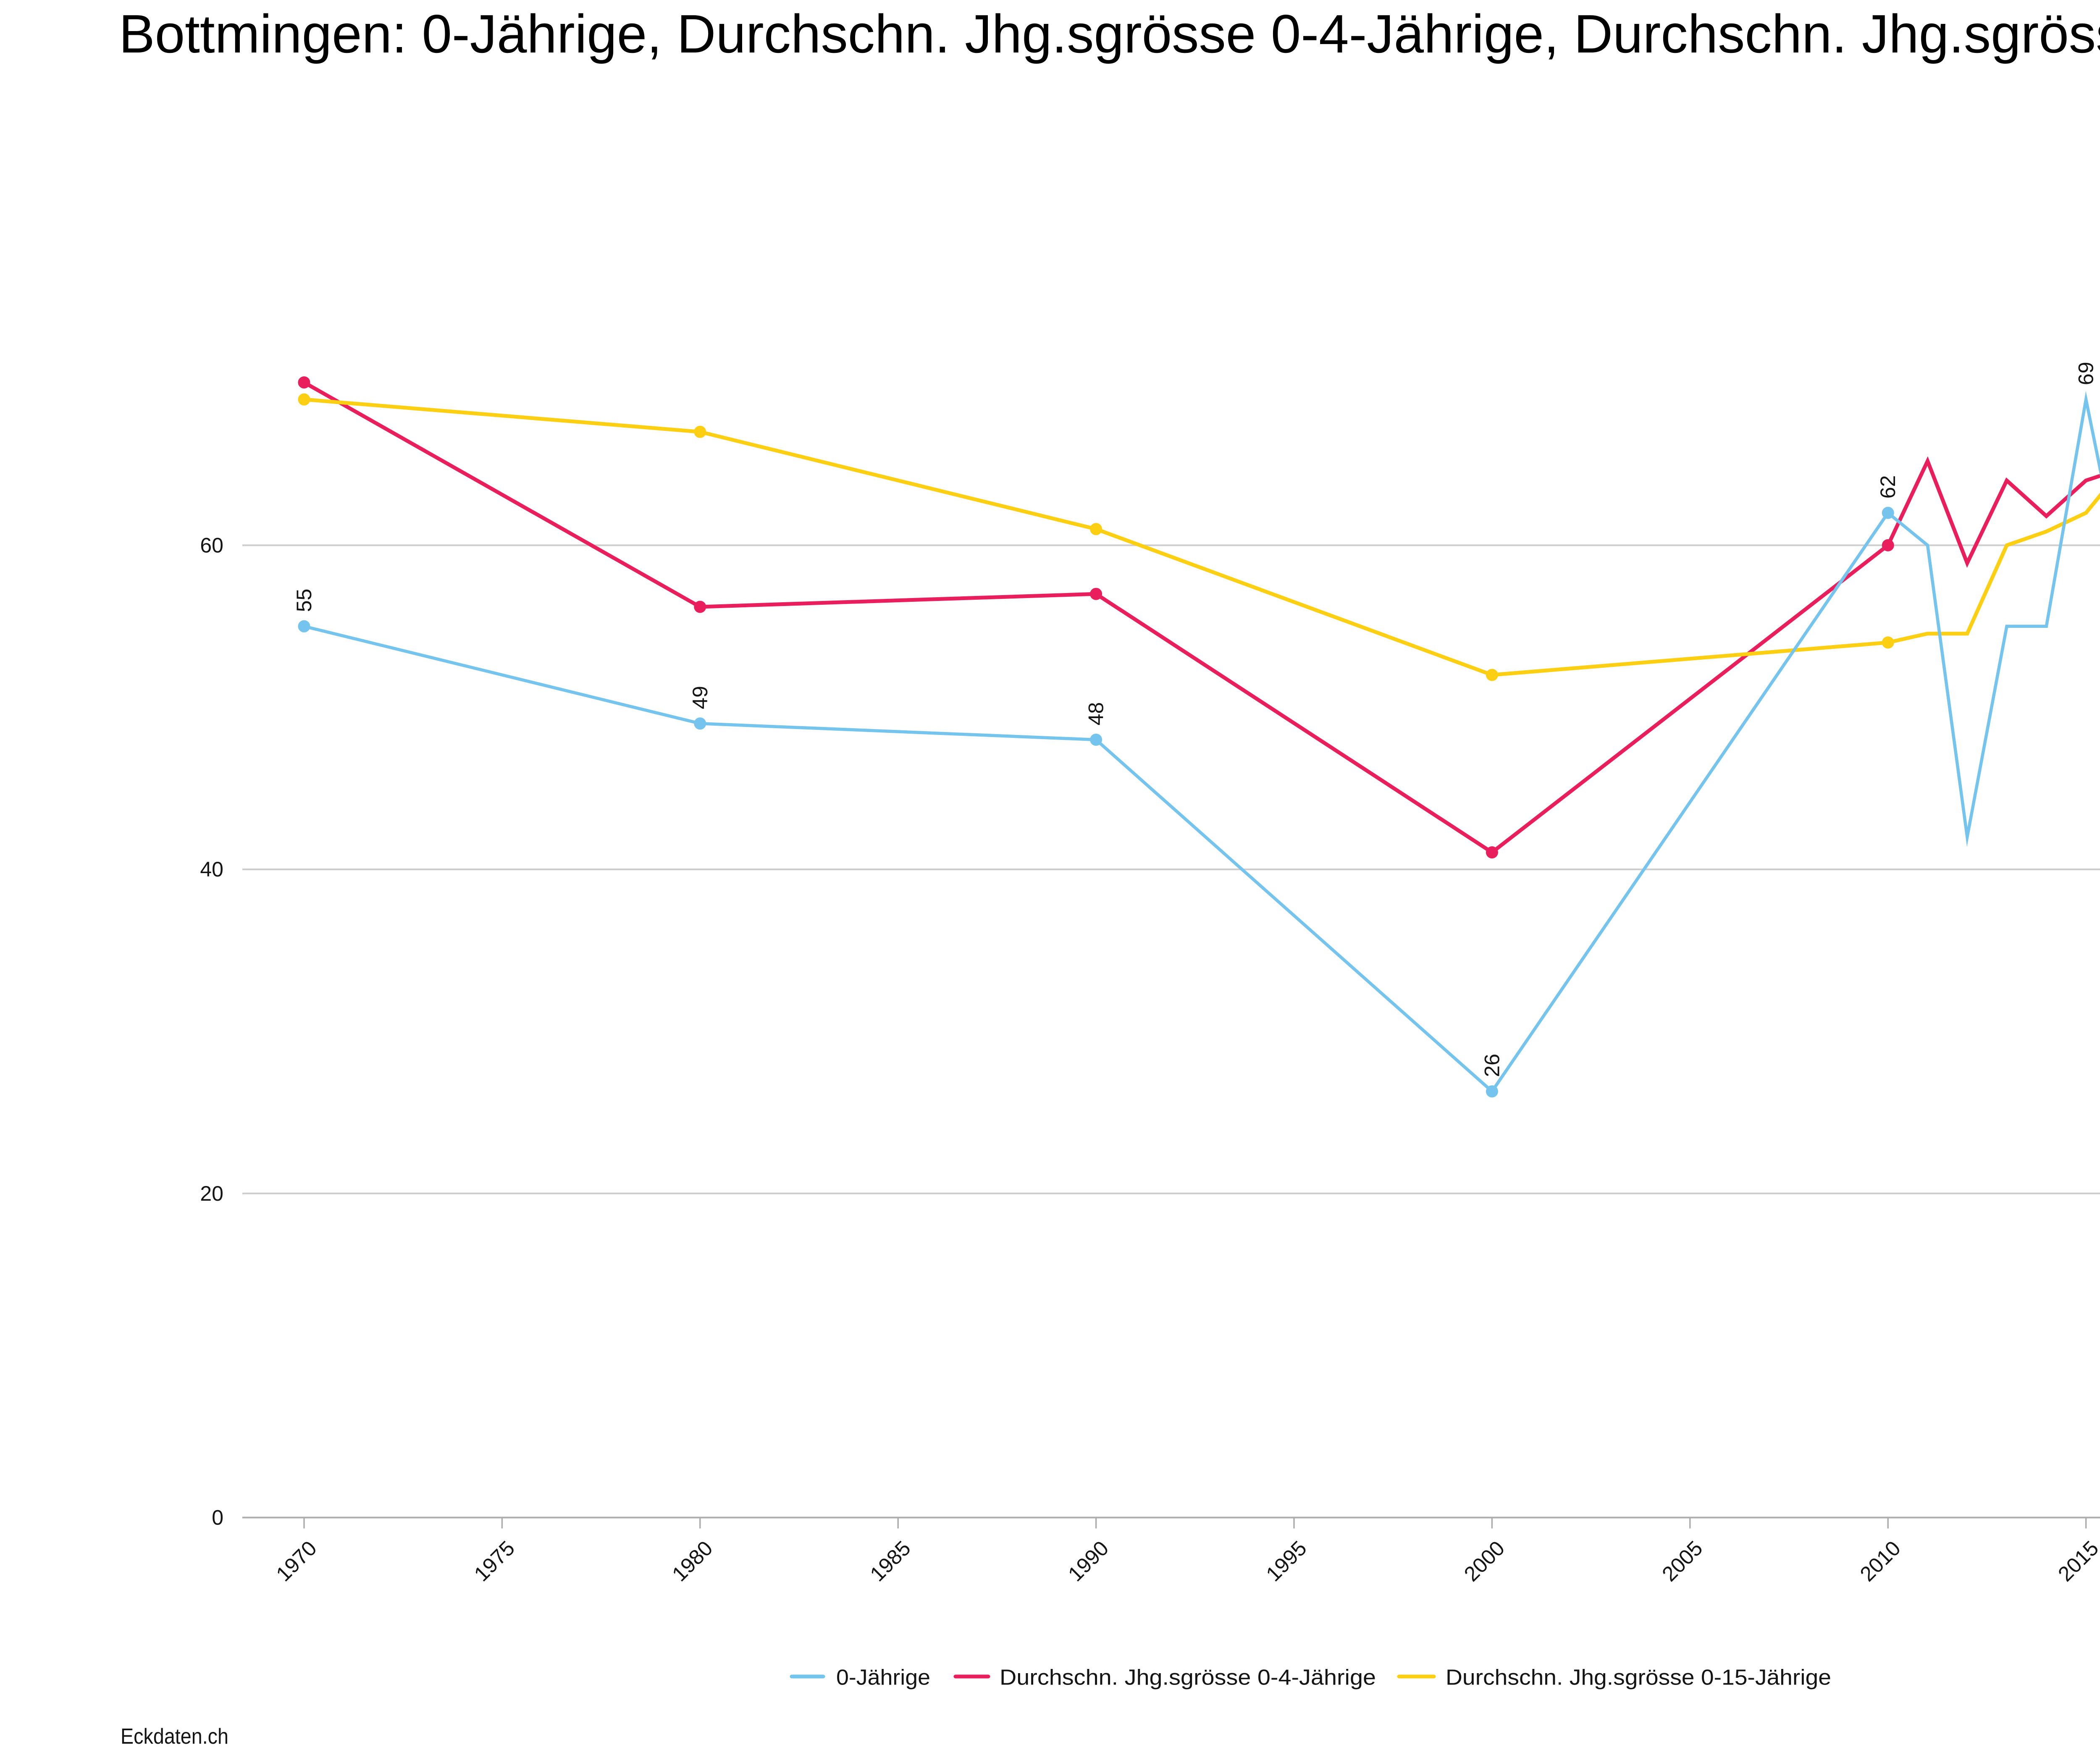 The image size is (2100, 1750). Describe the element at coordinates (1188, 1678) in the screenshot. I see `svg-text:Durchschn. Jhg.sgrösse 0-4-Jäh: Durchschn. Jhg.sgrösse 0-4-Jährige` at that location.